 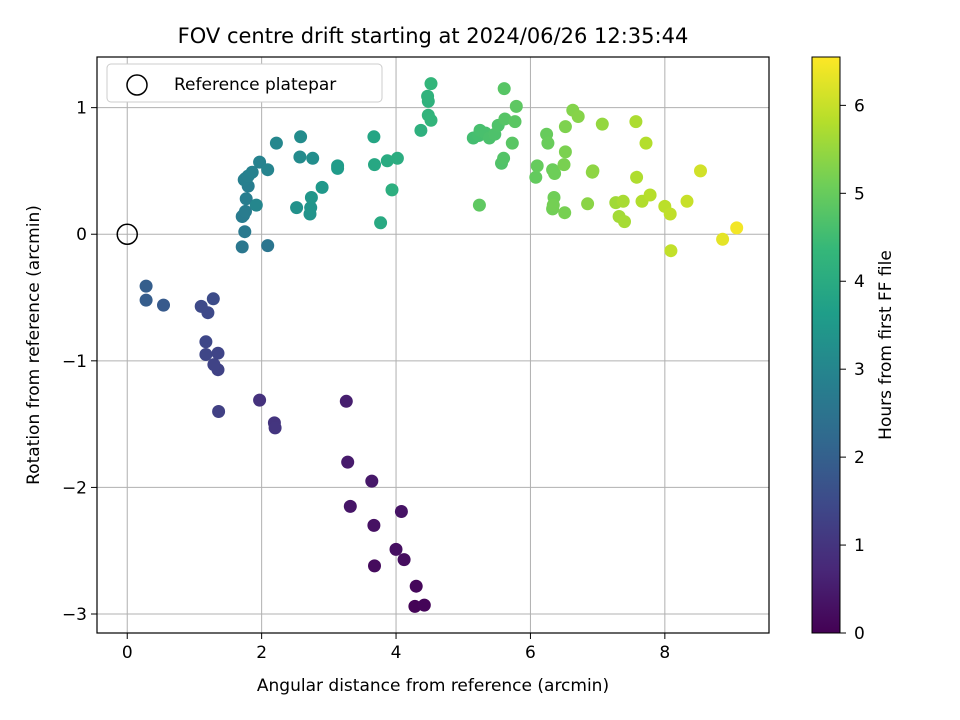 I want to click on colorbar-gradient, so click(x=826, y=345).